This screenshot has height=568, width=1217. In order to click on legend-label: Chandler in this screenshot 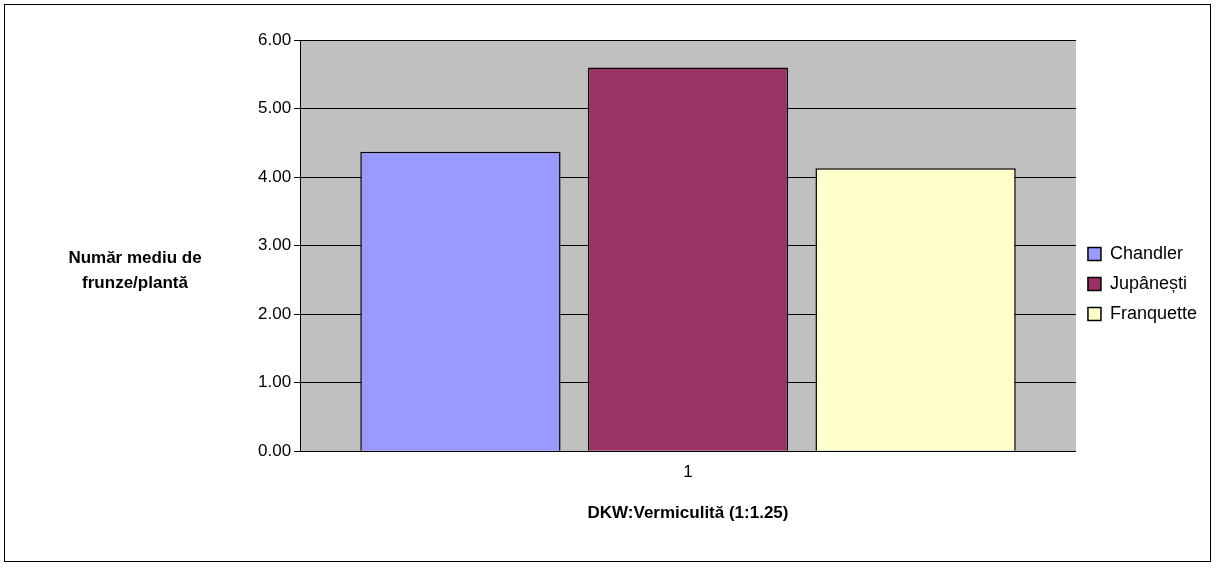, I will do `click(1146, 252)`.